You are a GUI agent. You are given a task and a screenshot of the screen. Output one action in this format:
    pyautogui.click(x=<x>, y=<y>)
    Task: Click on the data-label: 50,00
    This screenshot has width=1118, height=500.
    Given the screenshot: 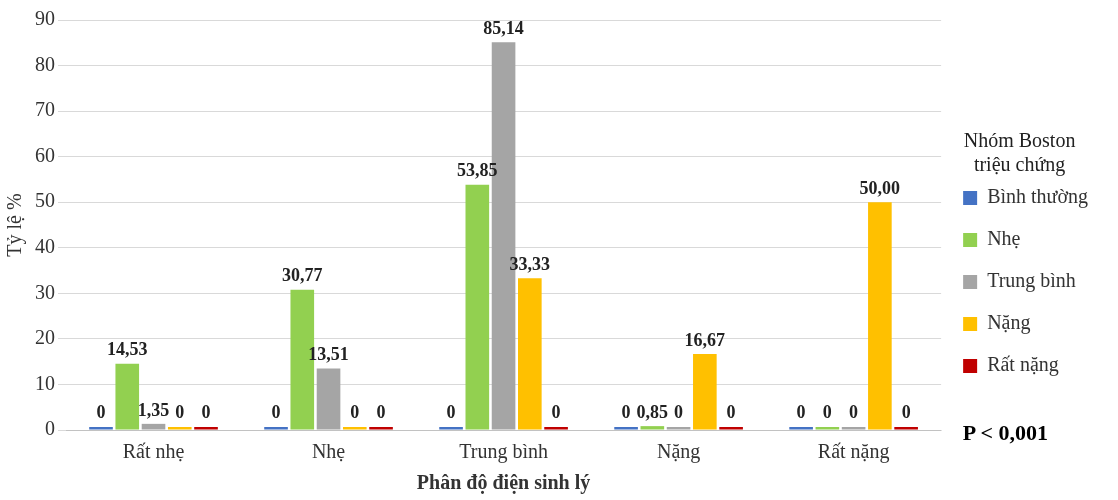 What is the action you would take?
    pyautogui.click(x=880, y=187)
    